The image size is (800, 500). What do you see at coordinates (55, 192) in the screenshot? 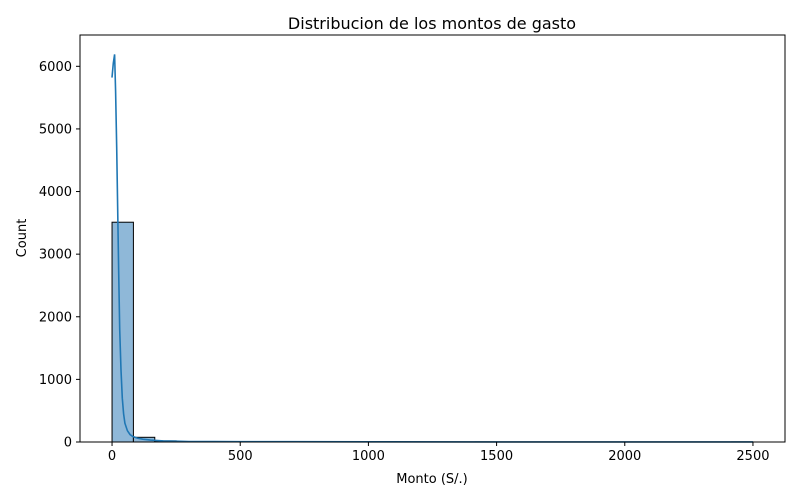
I see `y-tick-label: 4000` at bounding box center [55, 192].